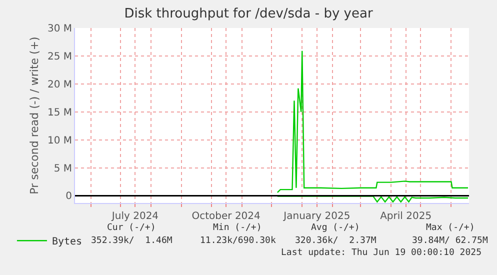 This screenshot has width=497, height=275. What do you see at coordinates (35, 115) in the screenshot?
I see `y-axis-title: Pr second read (-) / write (+)` at bounding box center [35, 115].